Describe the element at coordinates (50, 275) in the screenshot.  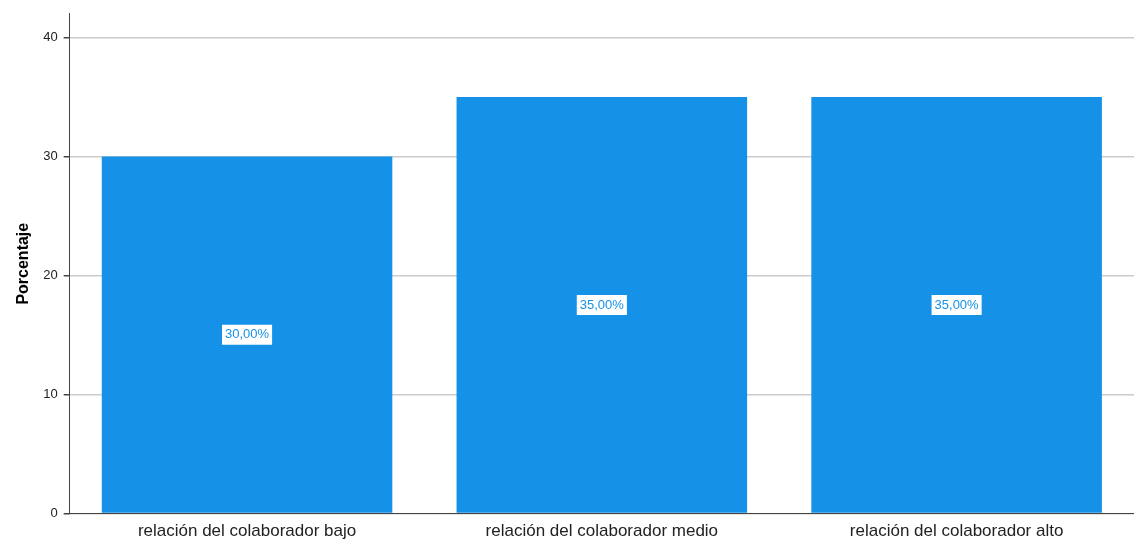
I see `y-tick-label: 20` at that location.